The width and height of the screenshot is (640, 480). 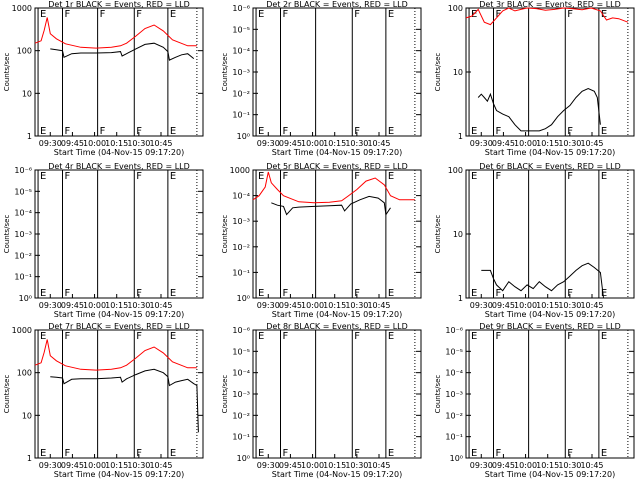 I want to click on y-tick-label-7-1: 10, so click(x=27, y=415).